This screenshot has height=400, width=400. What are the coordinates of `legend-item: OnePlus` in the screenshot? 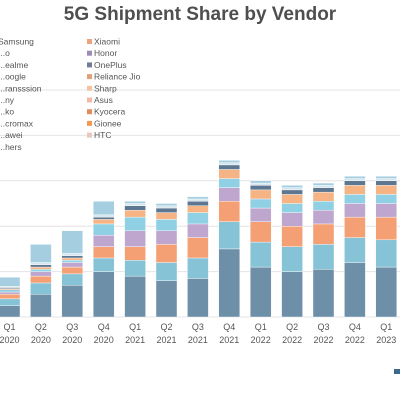 It's located at (107, 65).